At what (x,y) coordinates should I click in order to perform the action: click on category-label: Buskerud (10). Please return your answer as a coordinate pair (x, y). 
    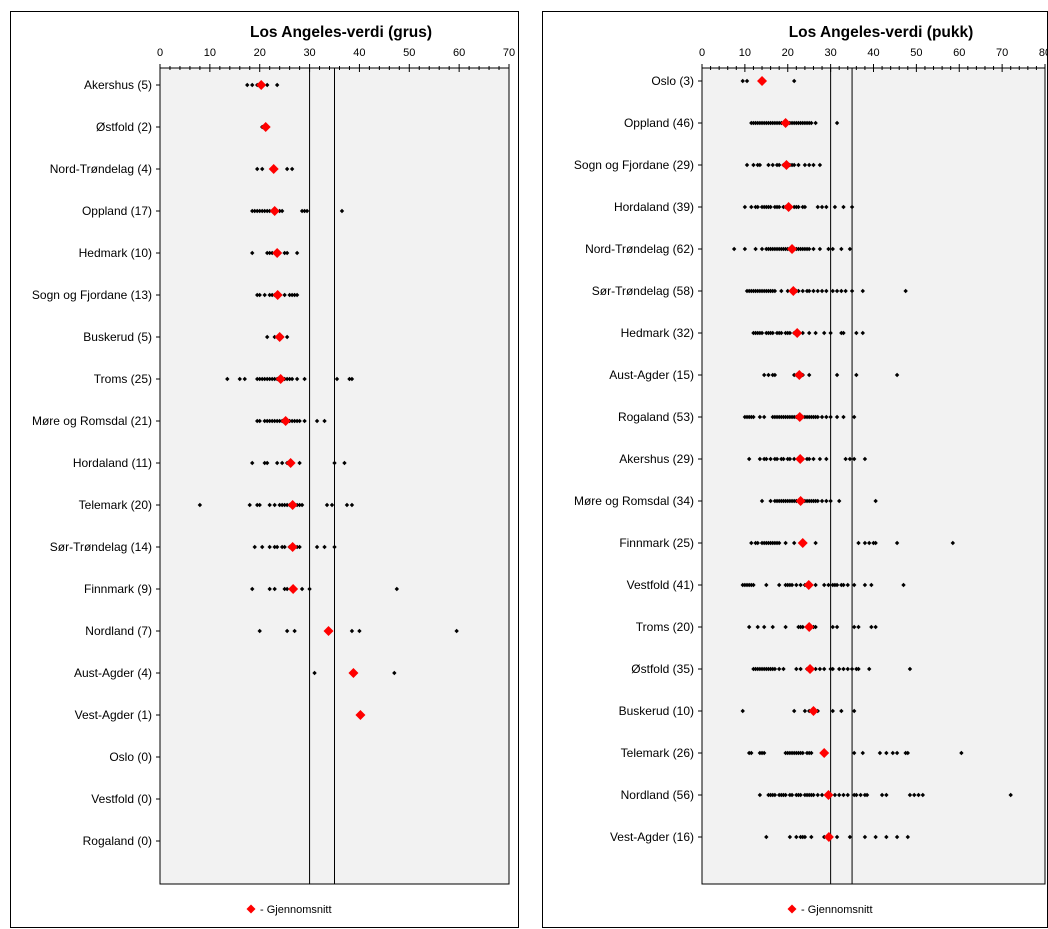
    Looking at the image, I should click on (656, 711).